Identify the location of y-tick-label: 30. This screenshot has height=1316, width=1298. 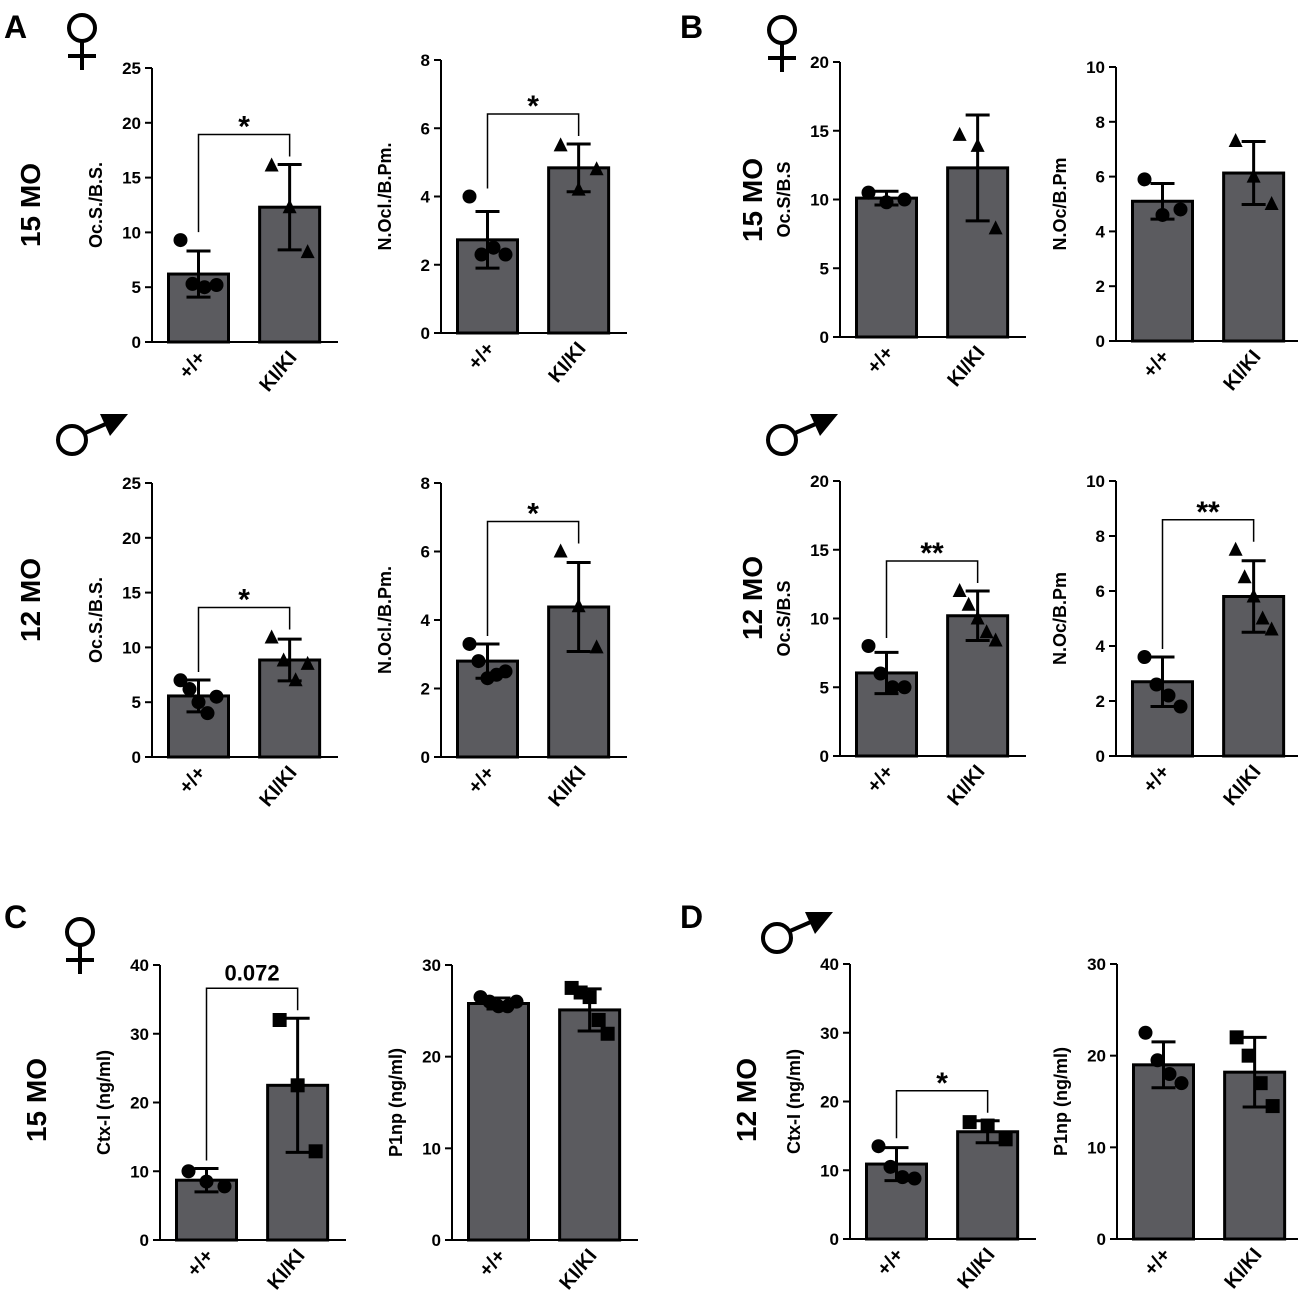
(1096, 964).